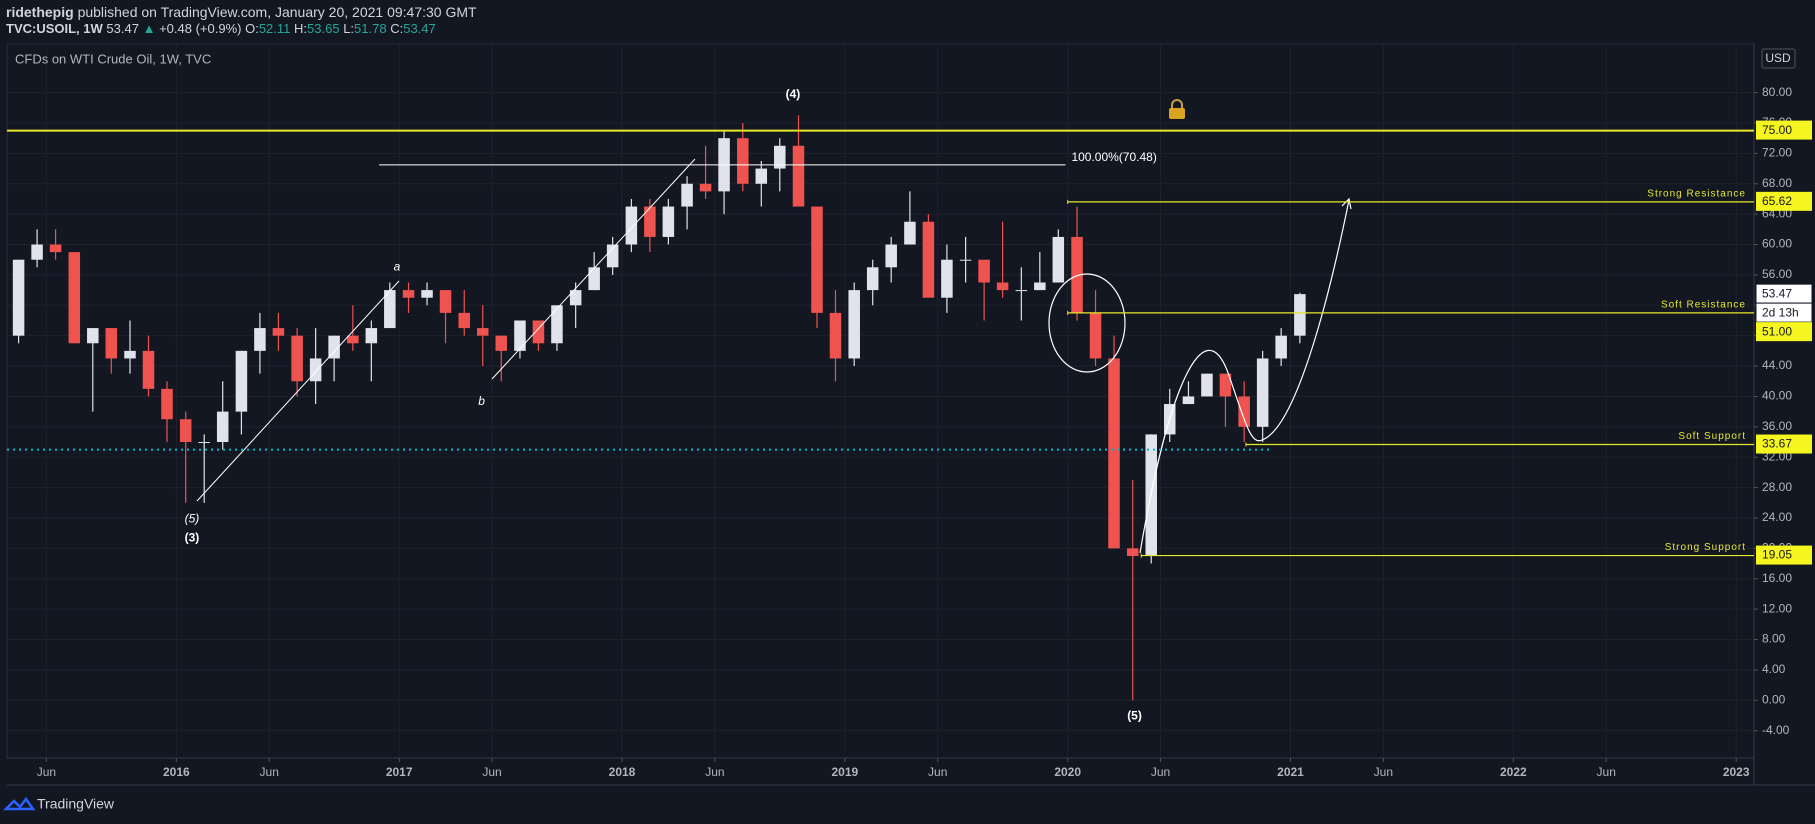 This screenshot has height=824, width=1815. Describe the element at coordinates (1067, 772) in the screenshot. I see `x-tick-label: 2020` at that location.